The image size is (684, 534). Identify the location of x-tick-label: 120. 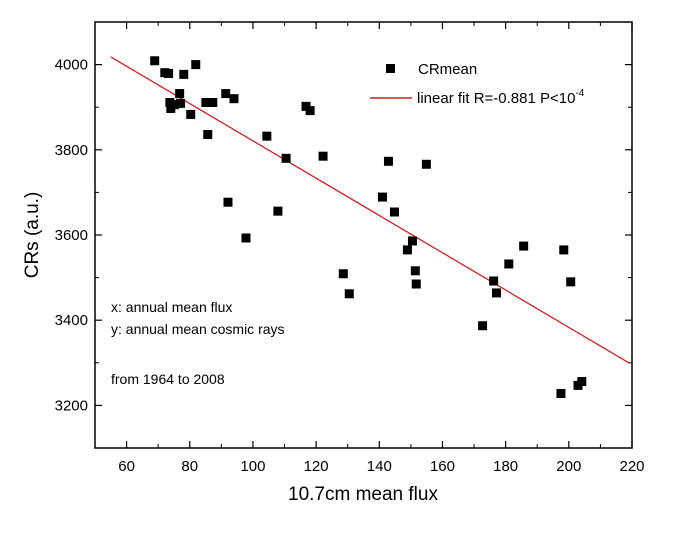
(316, 466).